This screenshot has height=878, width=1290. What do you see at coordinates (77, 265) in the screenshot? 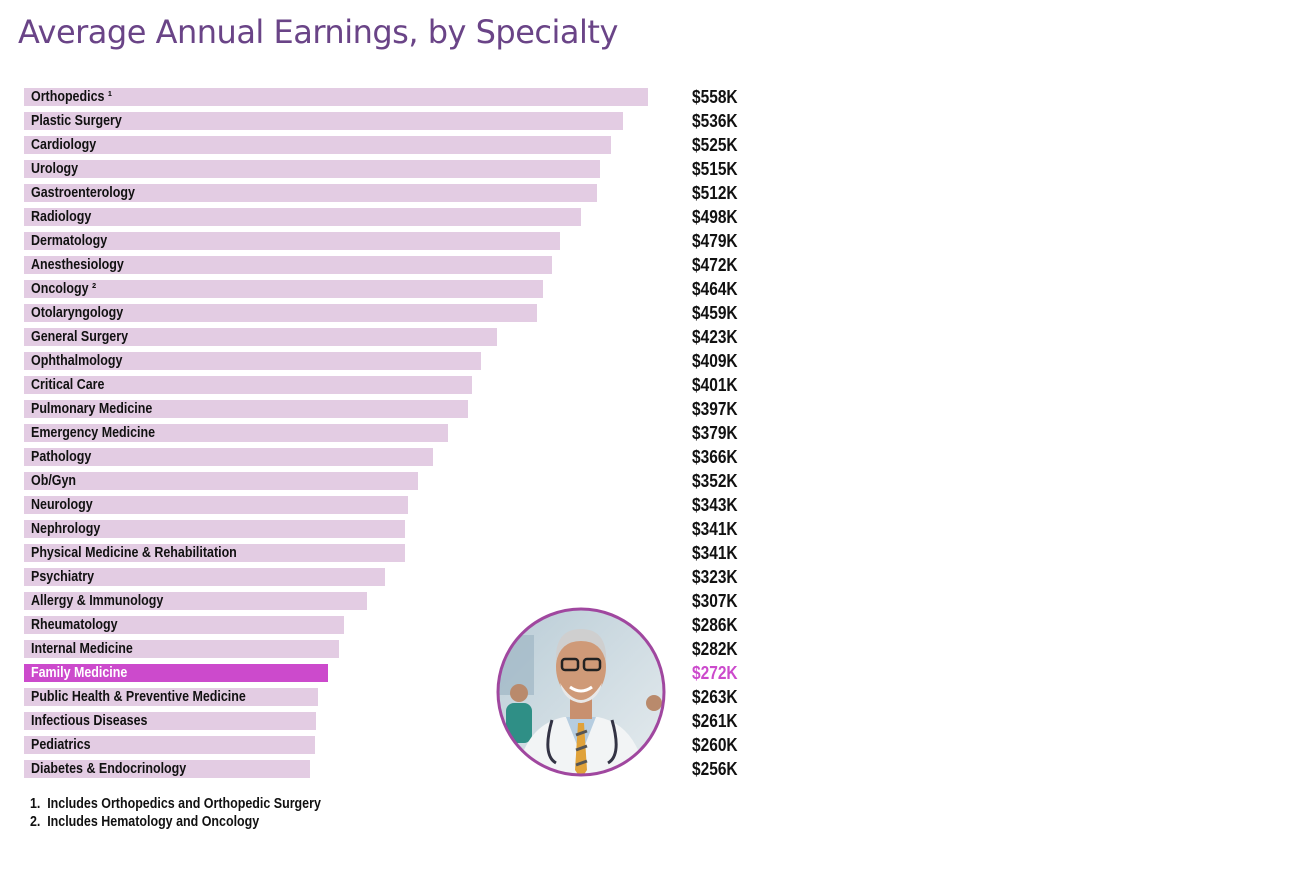
I see `category-label: Anesthesiology` at bounding box center [77, 265].